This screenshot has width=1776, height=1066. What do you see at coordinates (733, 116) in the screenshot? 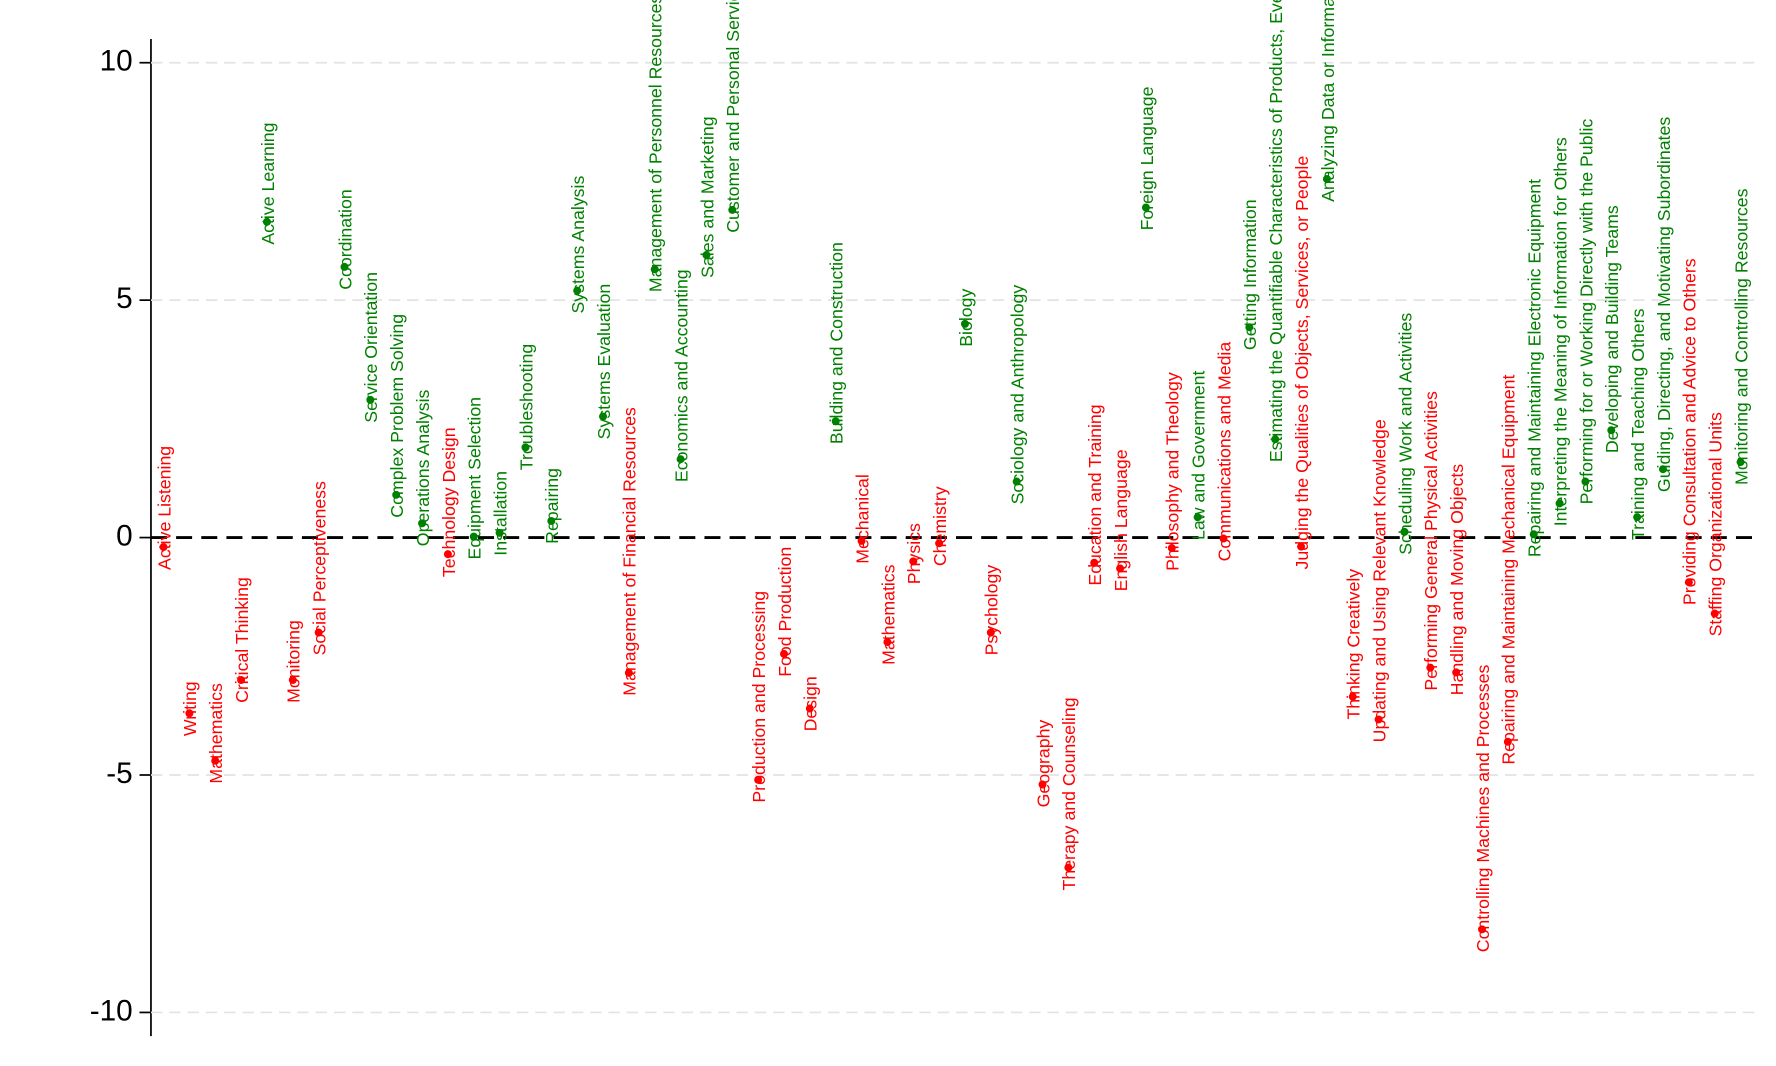
I see `point-label: Customer and Personal Service` at bounding box center [733, 116].